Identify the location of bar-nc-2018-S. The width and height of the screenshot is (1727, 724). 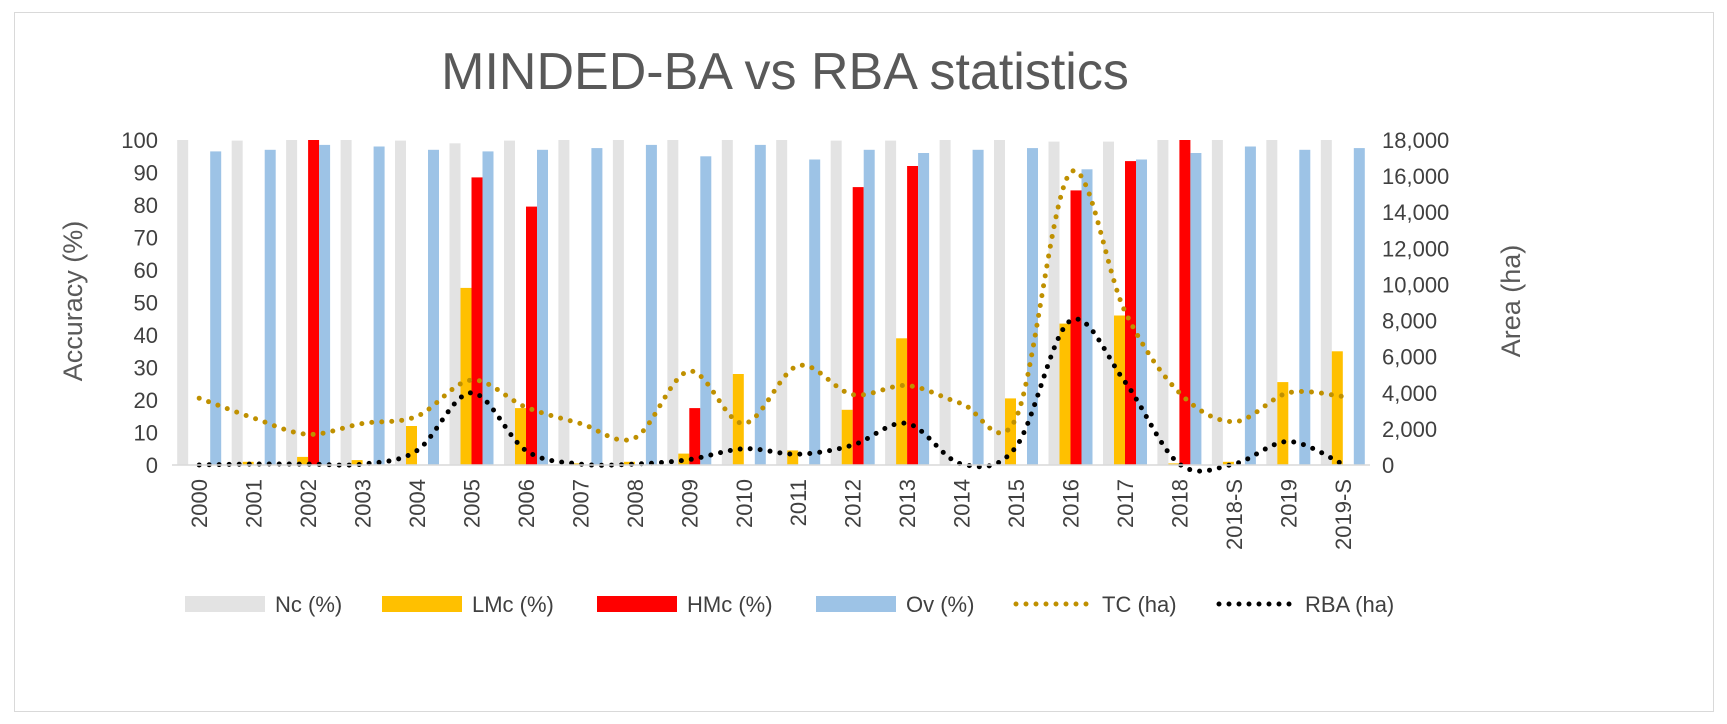
(1217, 302).